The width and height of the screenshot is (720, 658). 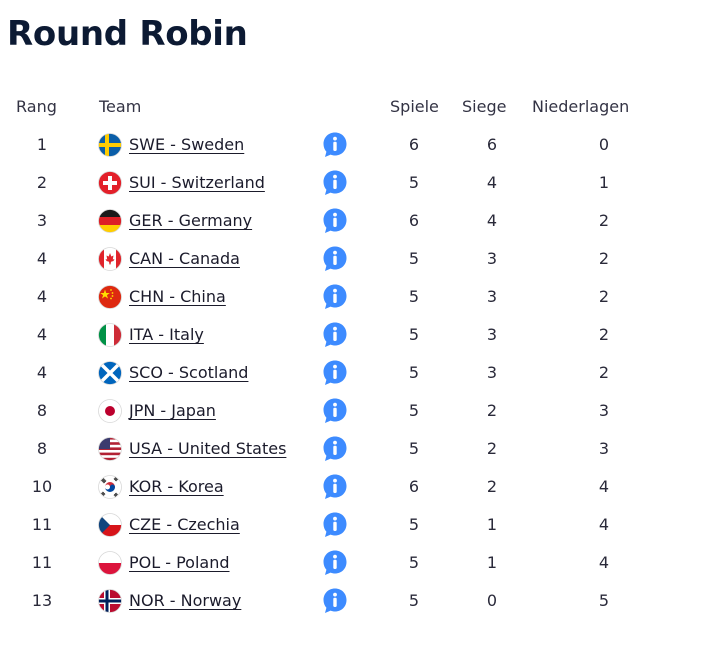 What do you see at coordinates (42, 144) in the screenshot?
I see `rank-cell: 1` at bounding box center [42, 144].